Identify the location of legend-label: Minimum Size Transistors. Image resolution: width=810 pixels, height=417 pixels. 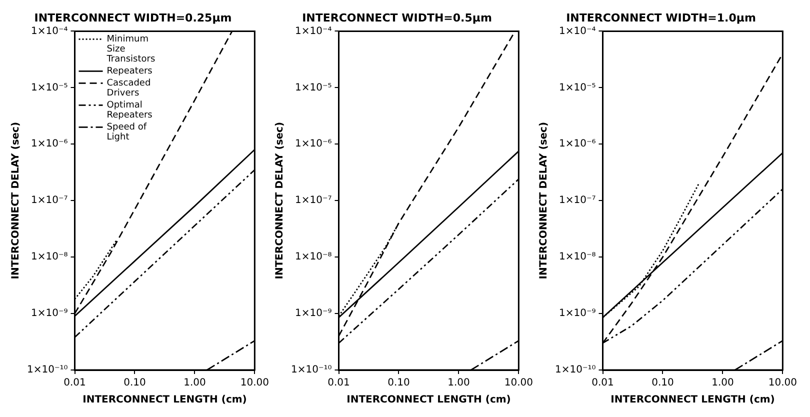
(131, 49).